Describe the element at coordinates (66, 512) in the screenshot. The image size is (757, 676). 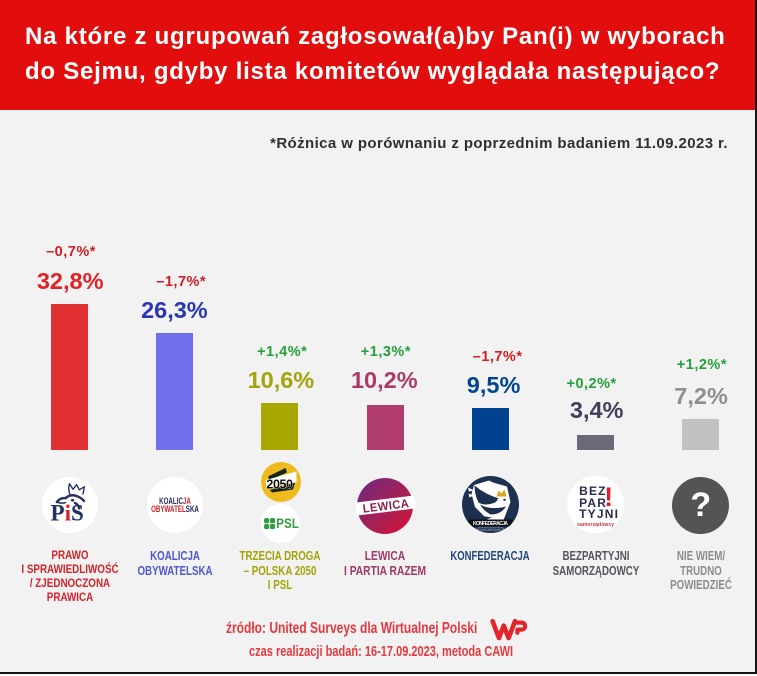
I see `svg-text: PiS` at that location.